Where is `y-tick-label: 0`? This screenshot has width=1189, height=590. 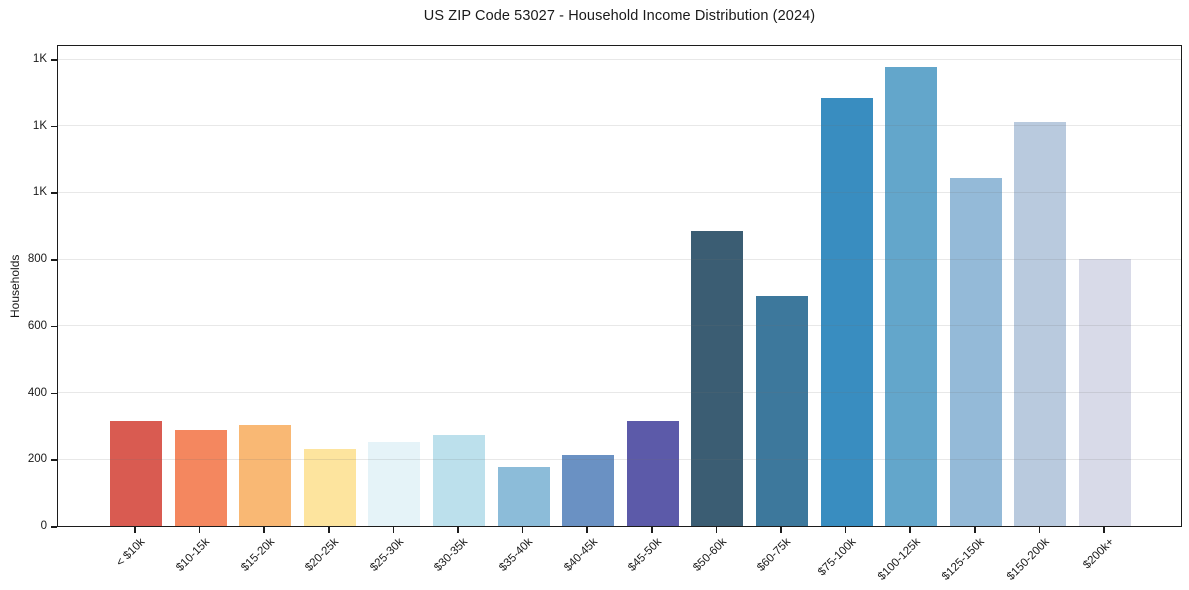 y-tick-label: 0 is located at coordinates (43, 526).